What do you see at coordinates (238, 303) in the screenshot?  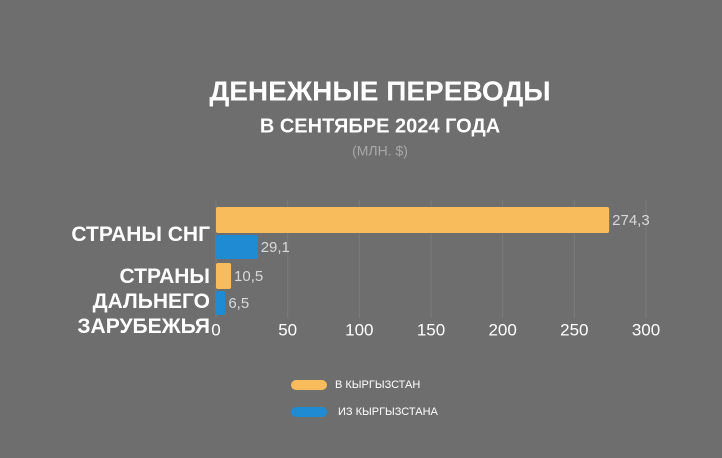 I see `data-label: 6,5` at bounding box center [238, 303].